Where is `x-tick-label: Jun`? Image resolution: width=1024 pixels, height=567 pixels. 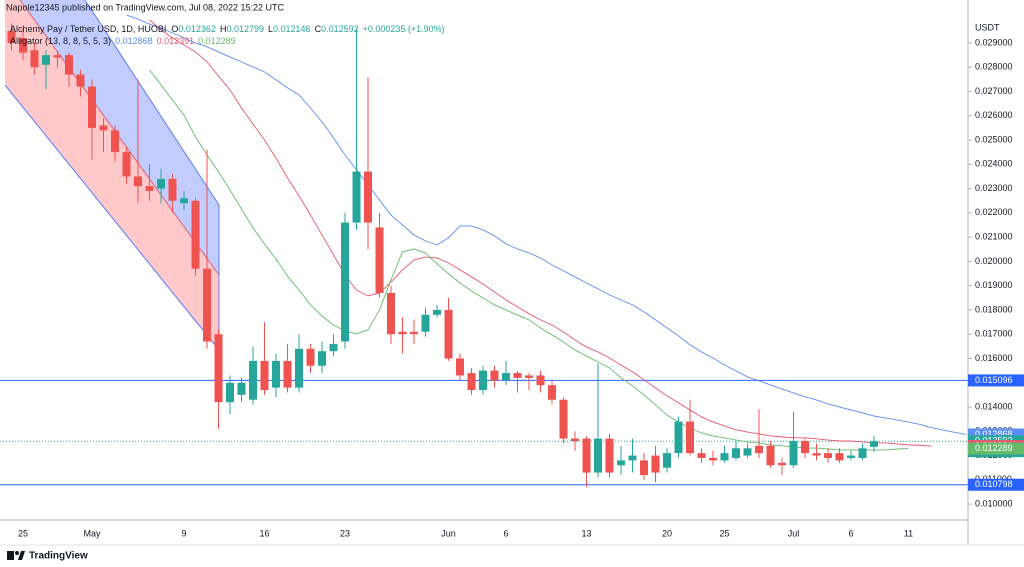
x-tick-label: Jun is located at coordinates (448, 533).